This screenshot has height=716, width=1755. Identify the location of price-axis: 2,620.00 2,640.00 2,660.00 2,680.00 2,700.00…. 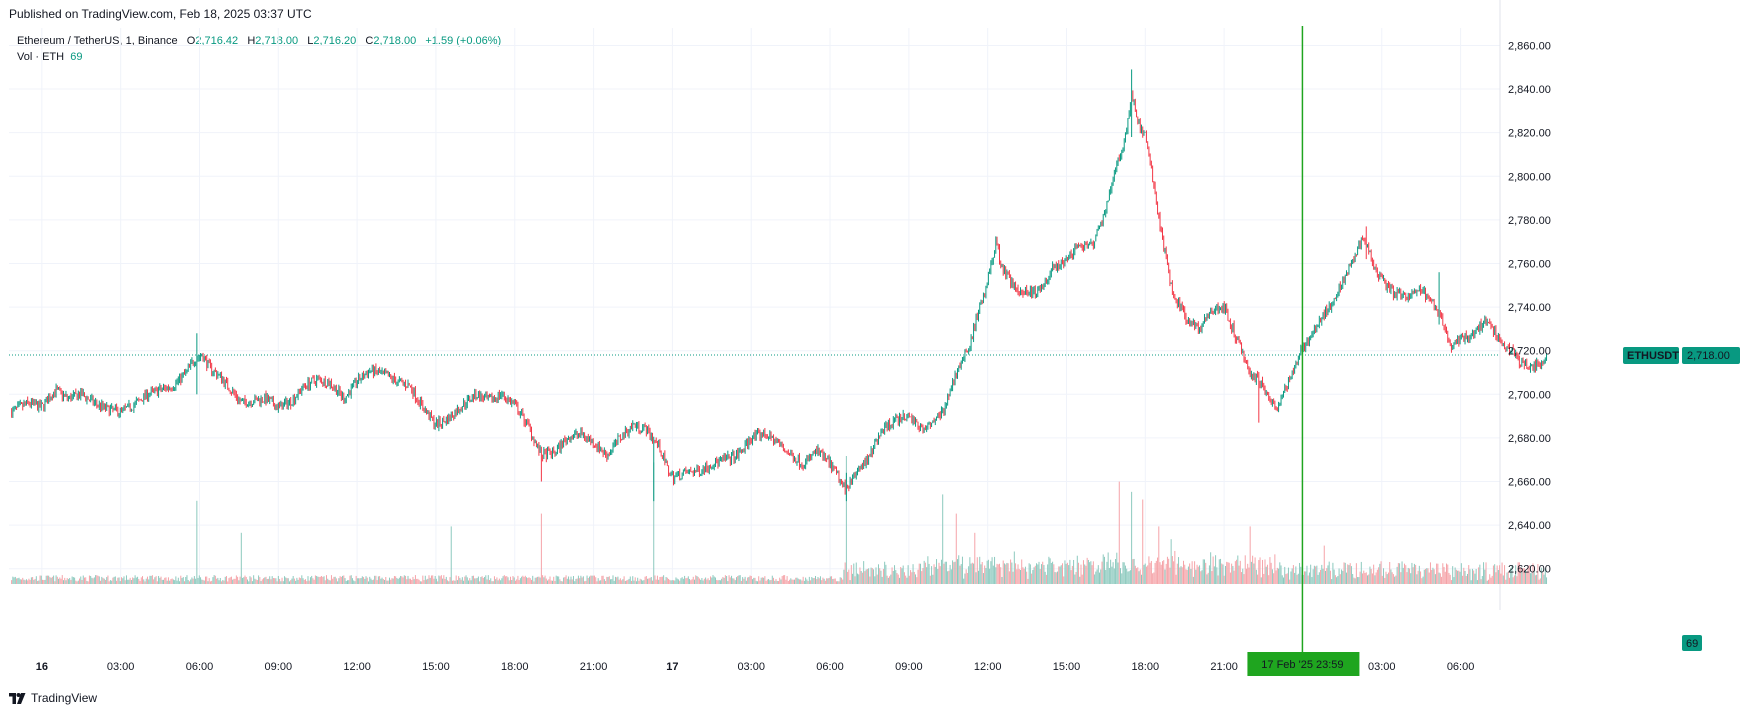
(1529, 307).